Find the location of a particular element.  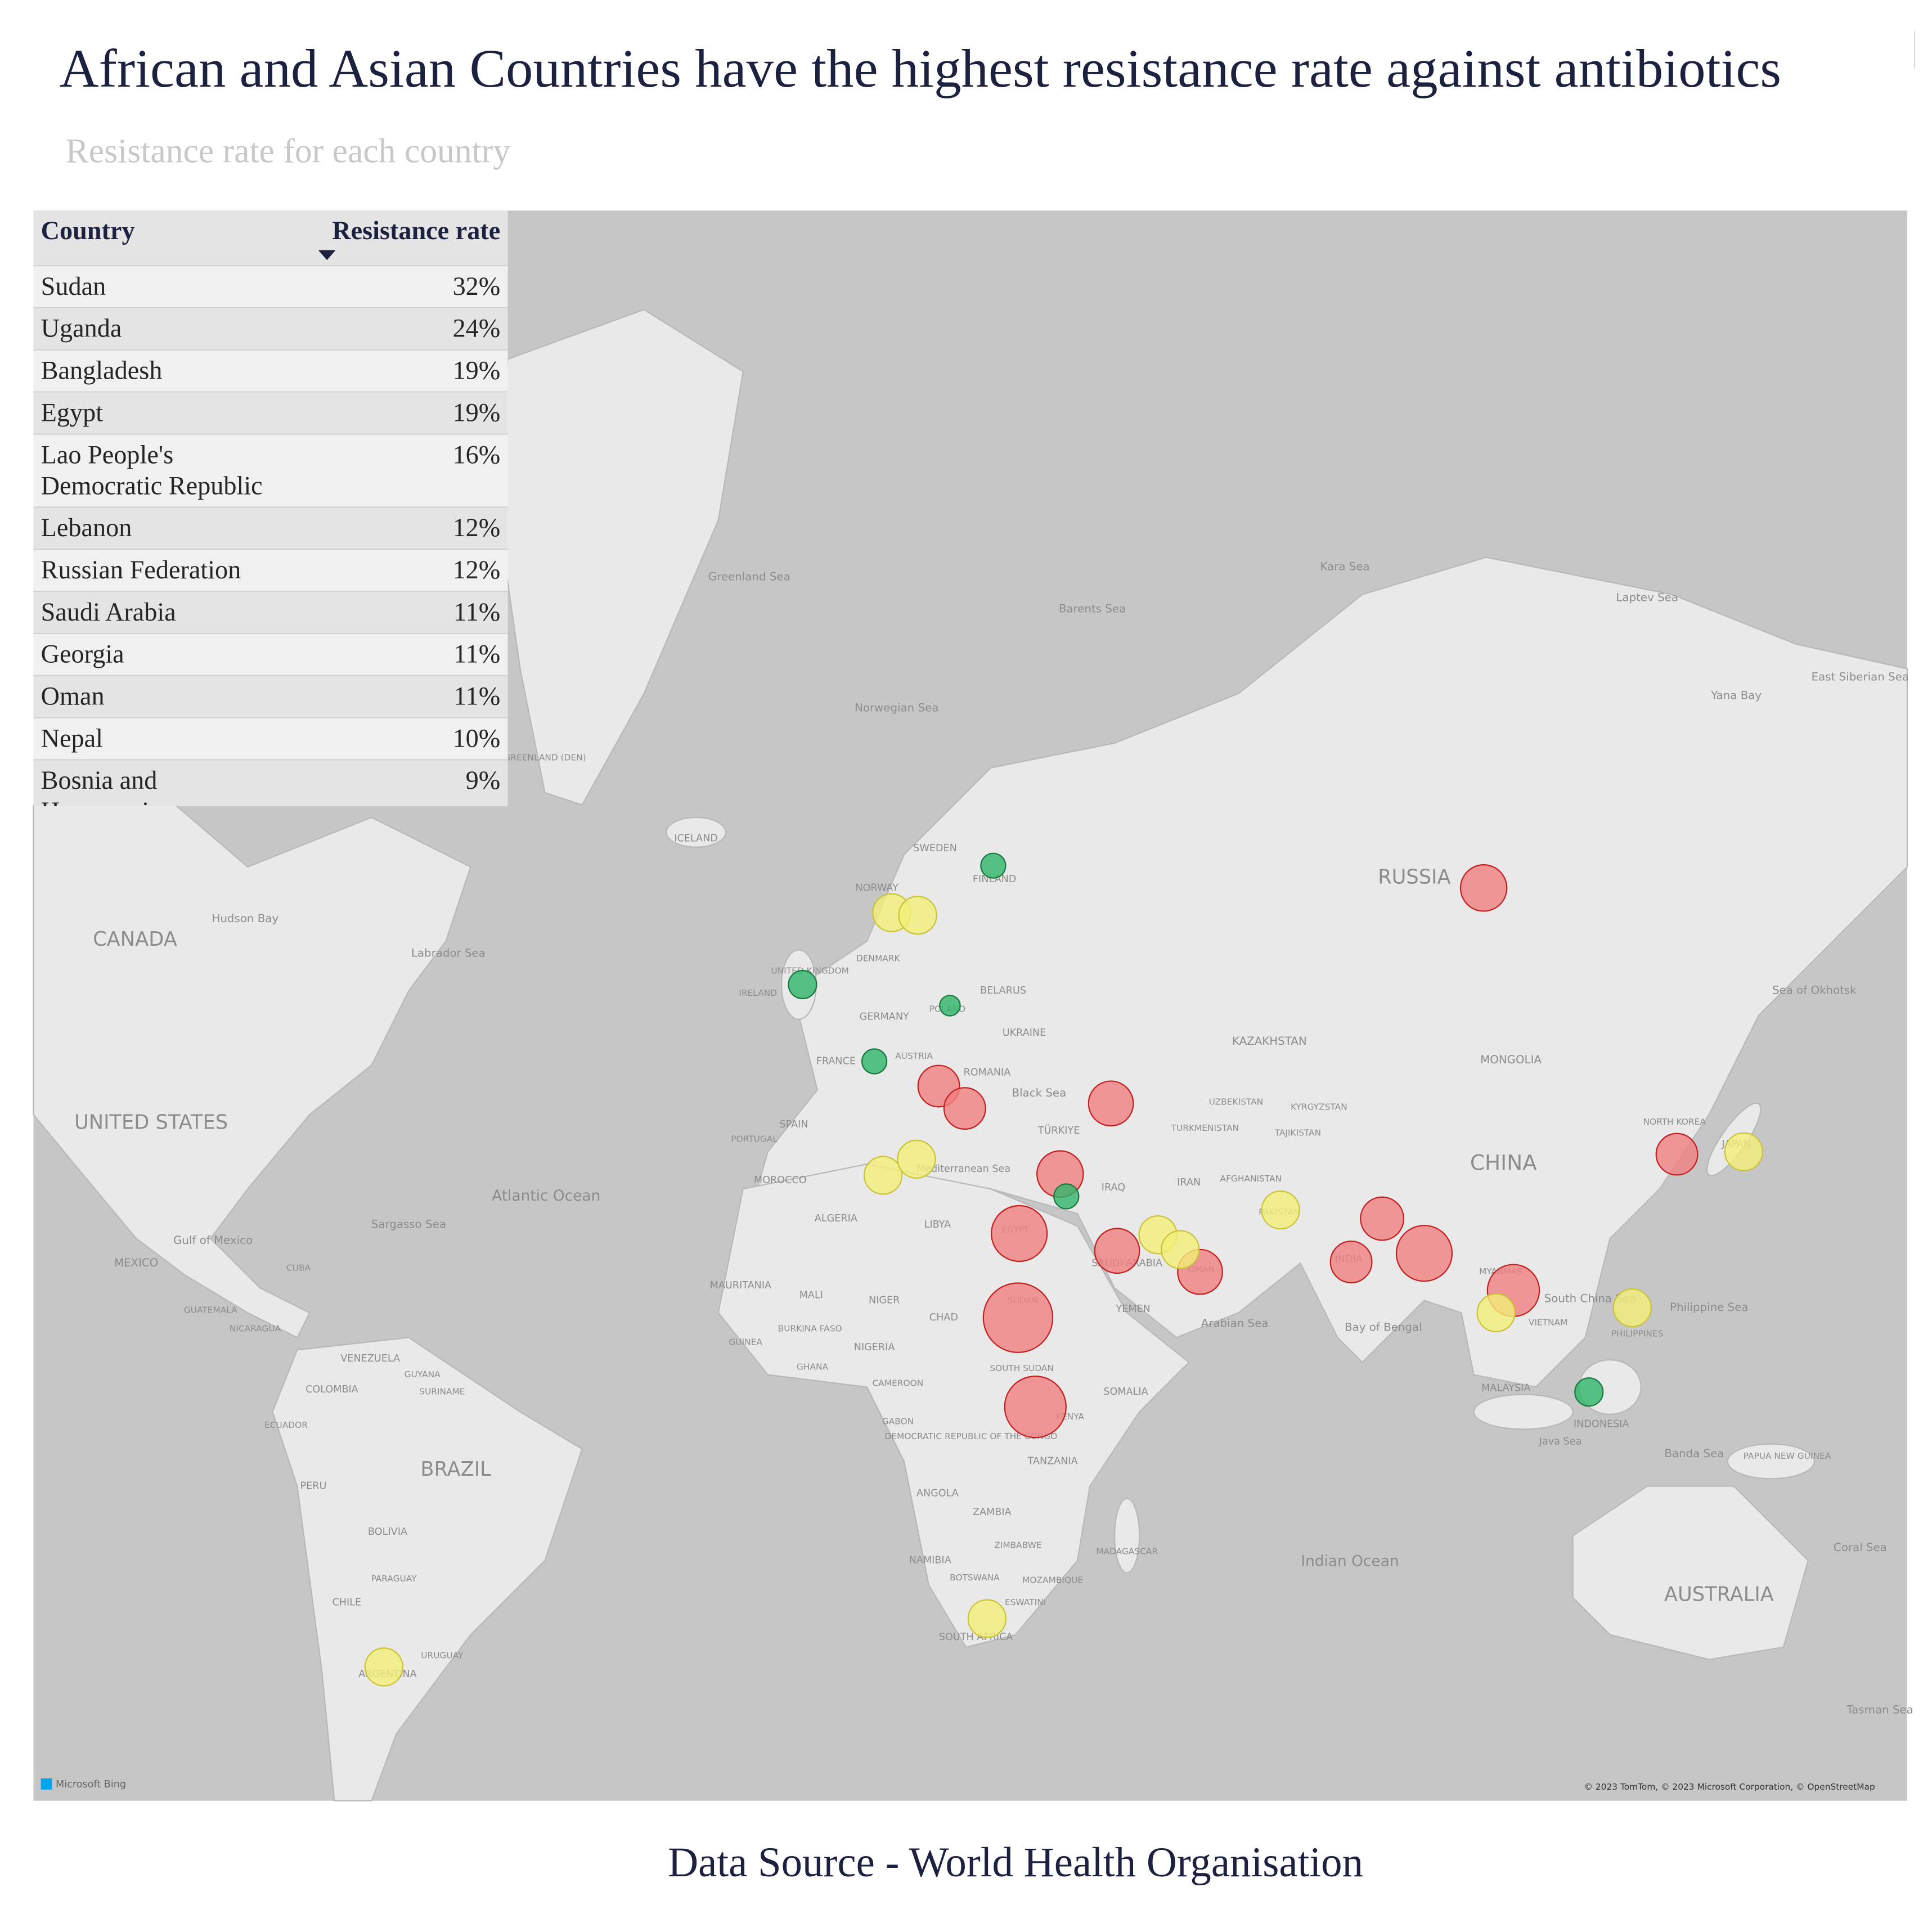

map-label: UZBEKISTAN is located at coordinates (1236, 1102).